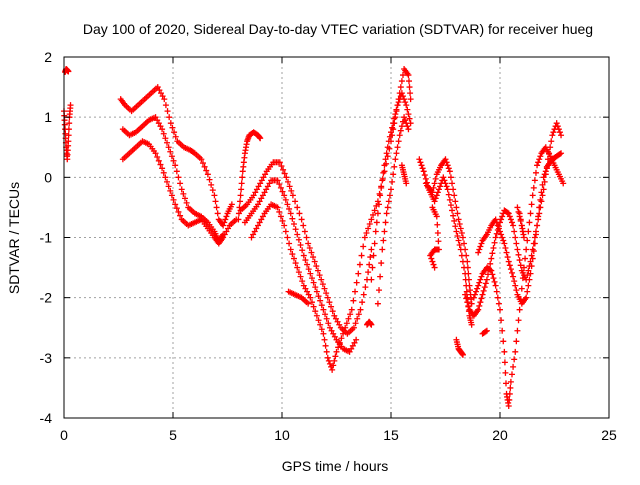  Describe the element at coordinates (520, 222) in the screenshot. I see `series-arc-w` at that location.